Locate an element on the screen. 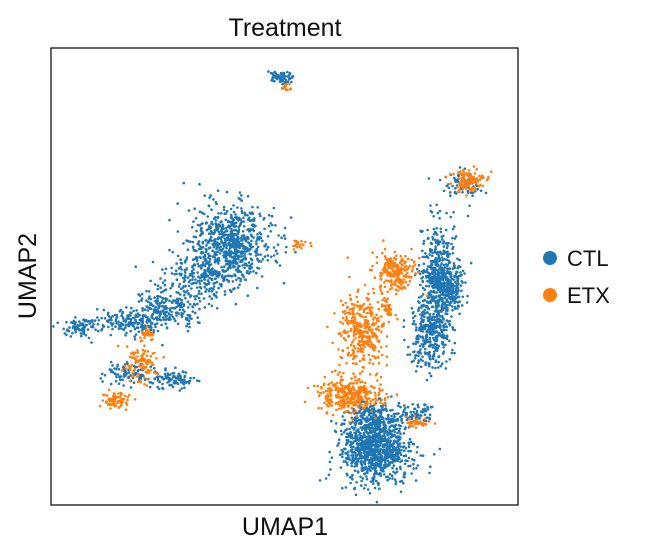 The image size is (645, 556). point-etx-c0 is located at coordinates (289, 84).